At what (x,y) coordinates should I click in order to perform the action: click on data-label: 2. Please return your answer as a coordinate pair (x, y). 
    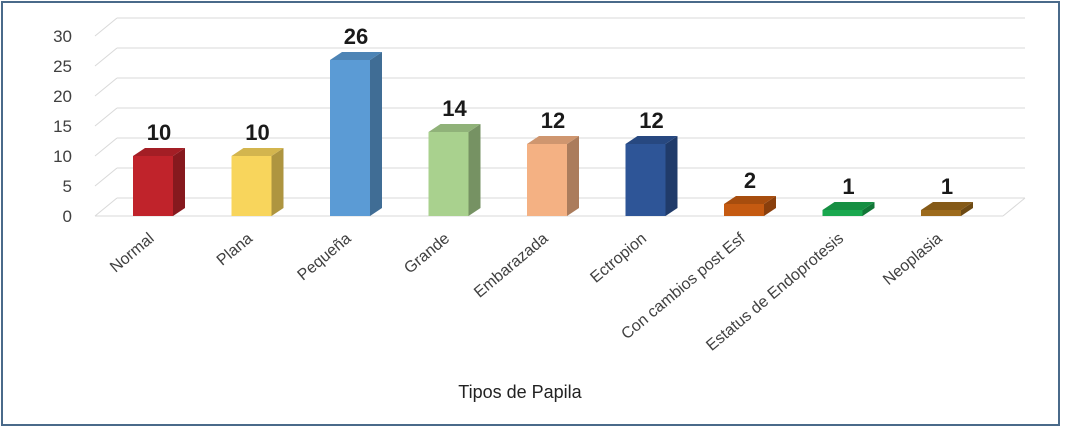
    Looking at the image, I should click on (750, 180).